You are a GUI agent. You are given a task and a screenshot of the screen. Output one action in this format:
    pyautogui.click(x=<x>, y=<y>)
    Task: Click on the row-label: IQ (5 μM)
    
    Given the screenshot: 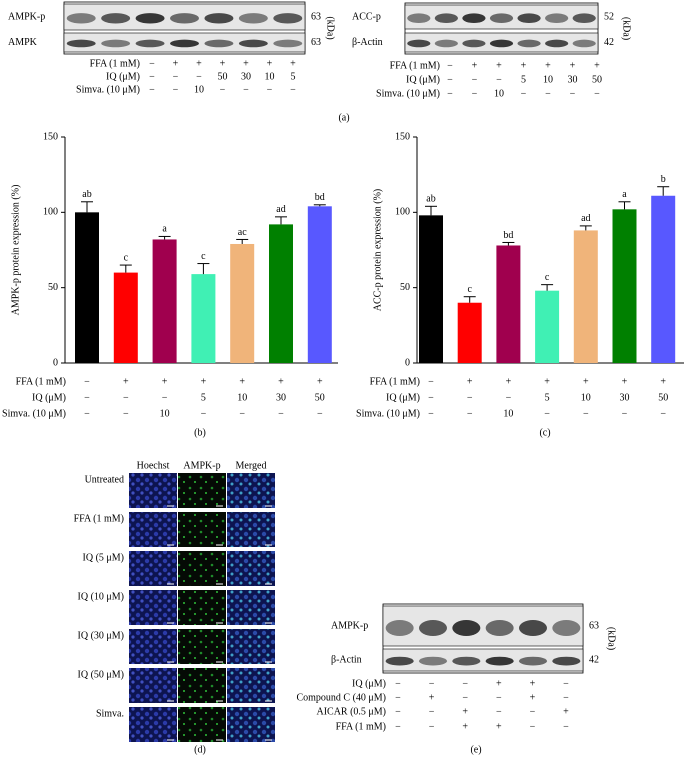 What is the action you would take?
    pyautogui.click(x=103, y=557)
    